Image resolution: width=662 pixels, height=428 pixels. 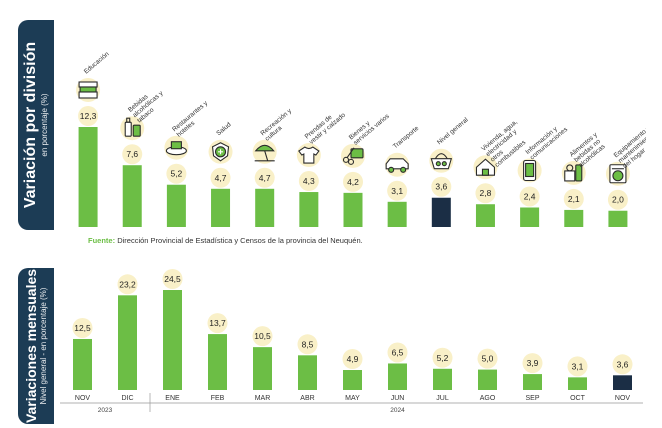 What do you see at coordinates (406, 138) in the screenshot?
I see `category-label-transporte: Transporte` at bounding box center [406, 138].